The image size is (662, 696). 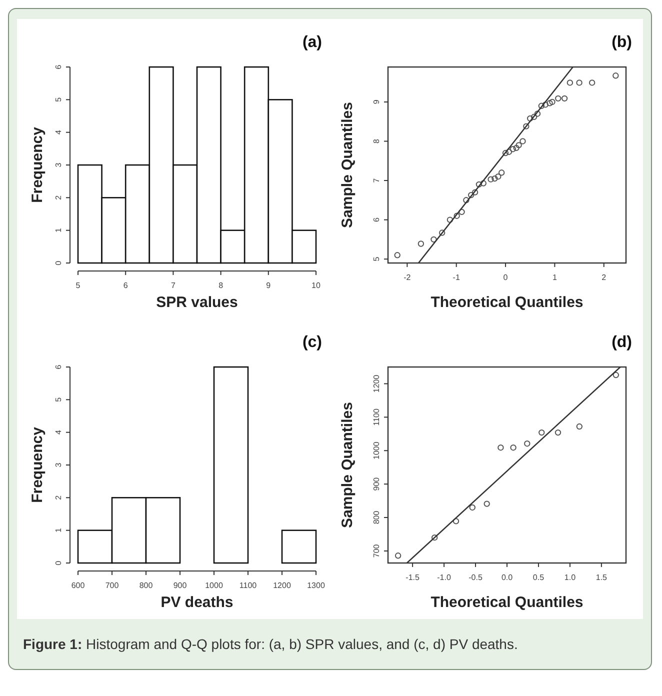 What do you see at coordinates (376, 417) in the screenshot?
I see `y-tick-label: 1100` at bounding box center [376, 417].